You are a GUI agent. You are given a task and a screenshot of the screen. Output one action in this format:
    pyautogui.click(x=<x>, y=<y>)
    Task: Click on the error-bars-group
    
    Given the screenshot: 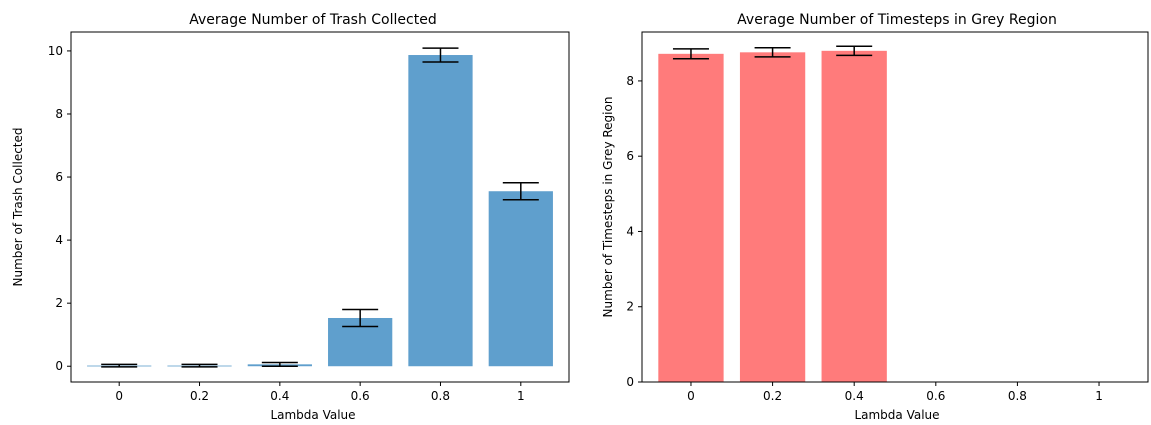 What is the action you would take?
    pyautogui.click(x=772, y=52)
    